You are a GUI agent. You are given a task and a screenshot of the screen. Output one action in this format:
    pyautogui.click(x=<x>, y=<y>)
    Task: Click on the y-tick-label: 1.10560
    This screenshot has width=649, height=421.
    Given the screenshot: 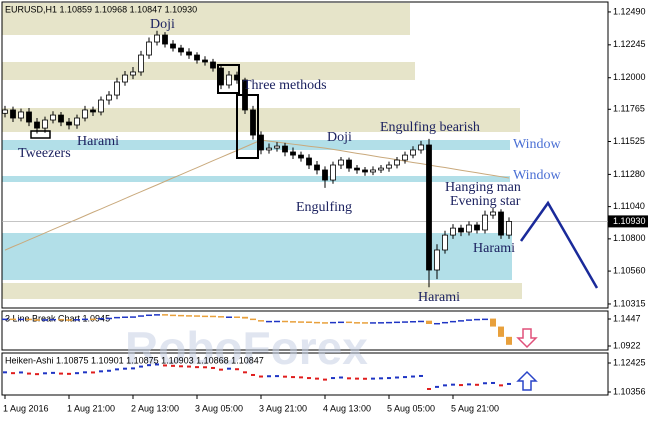 What is the action you would take?
    pyautogui.click(x=629, y=270)
    